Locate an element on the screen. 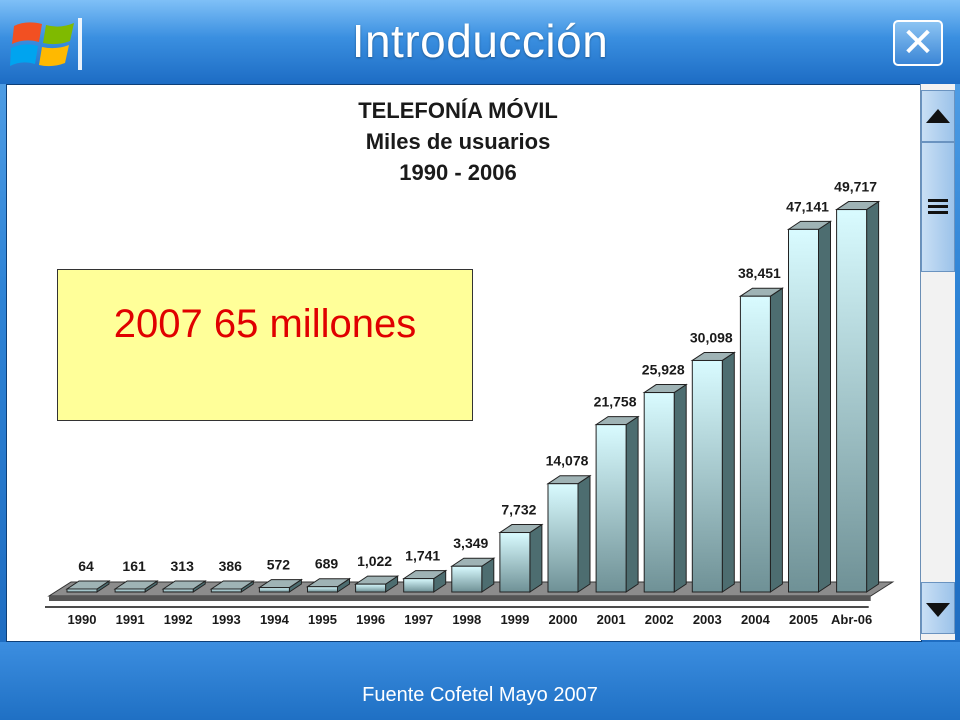  scrollbar is located at coordinates (937, 362).